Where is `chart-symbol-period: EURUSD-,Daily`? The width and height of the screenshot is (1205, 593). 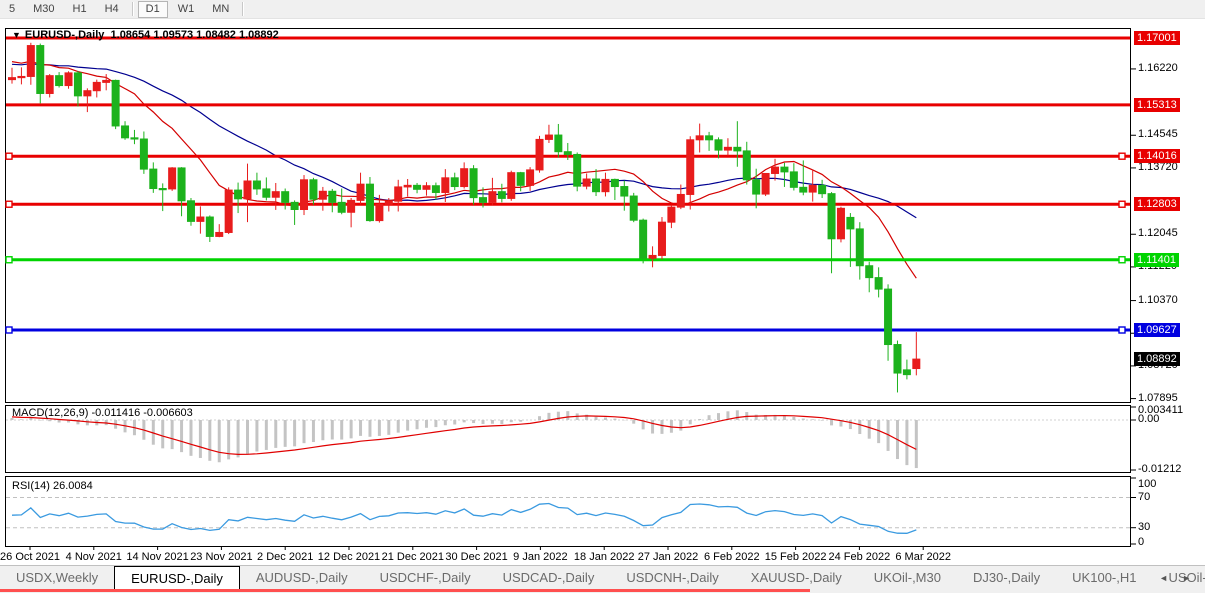 chart-symbol-period: EURUSD-,Daily is located at coordinates (64, 35).